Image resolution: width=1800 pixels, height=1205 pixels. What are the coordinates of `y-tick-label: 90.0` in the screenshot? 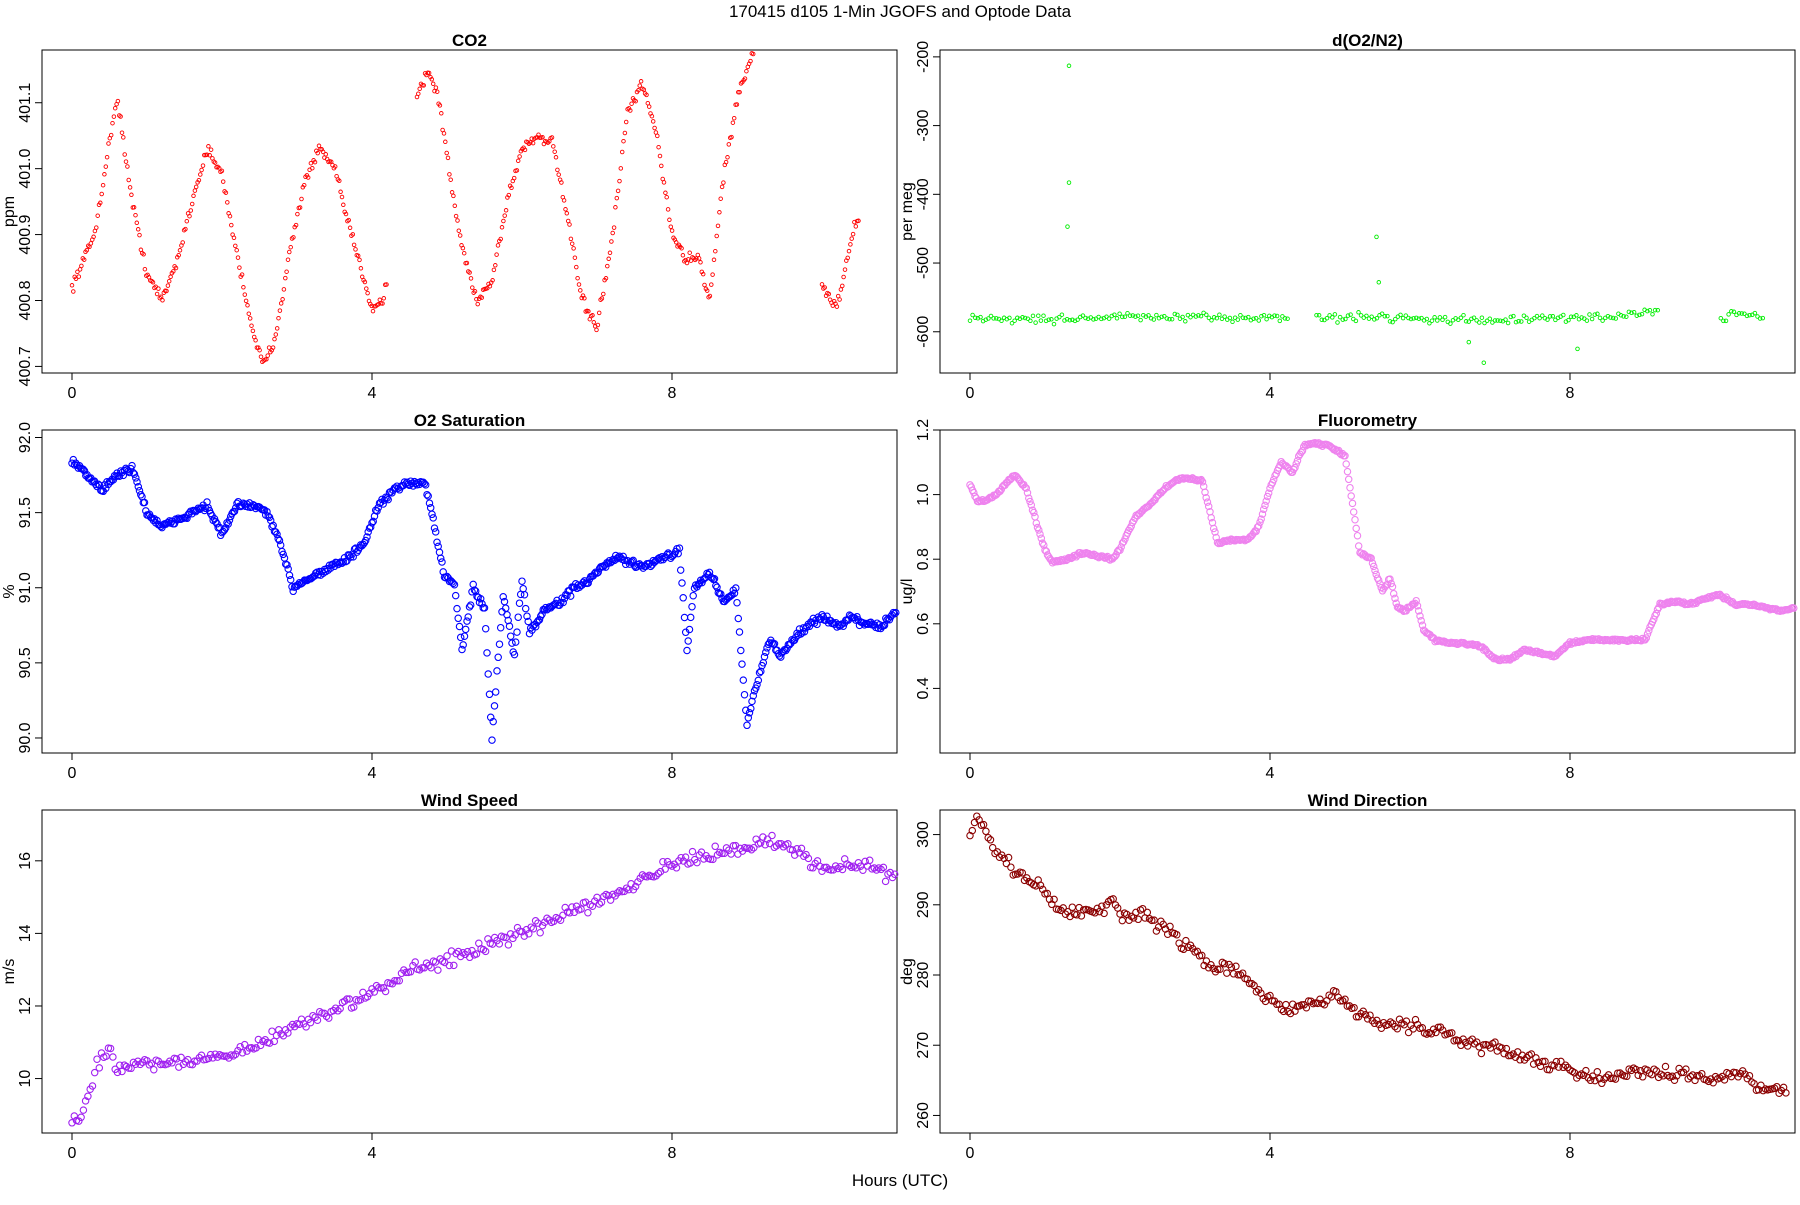 It's located at (25, 737).